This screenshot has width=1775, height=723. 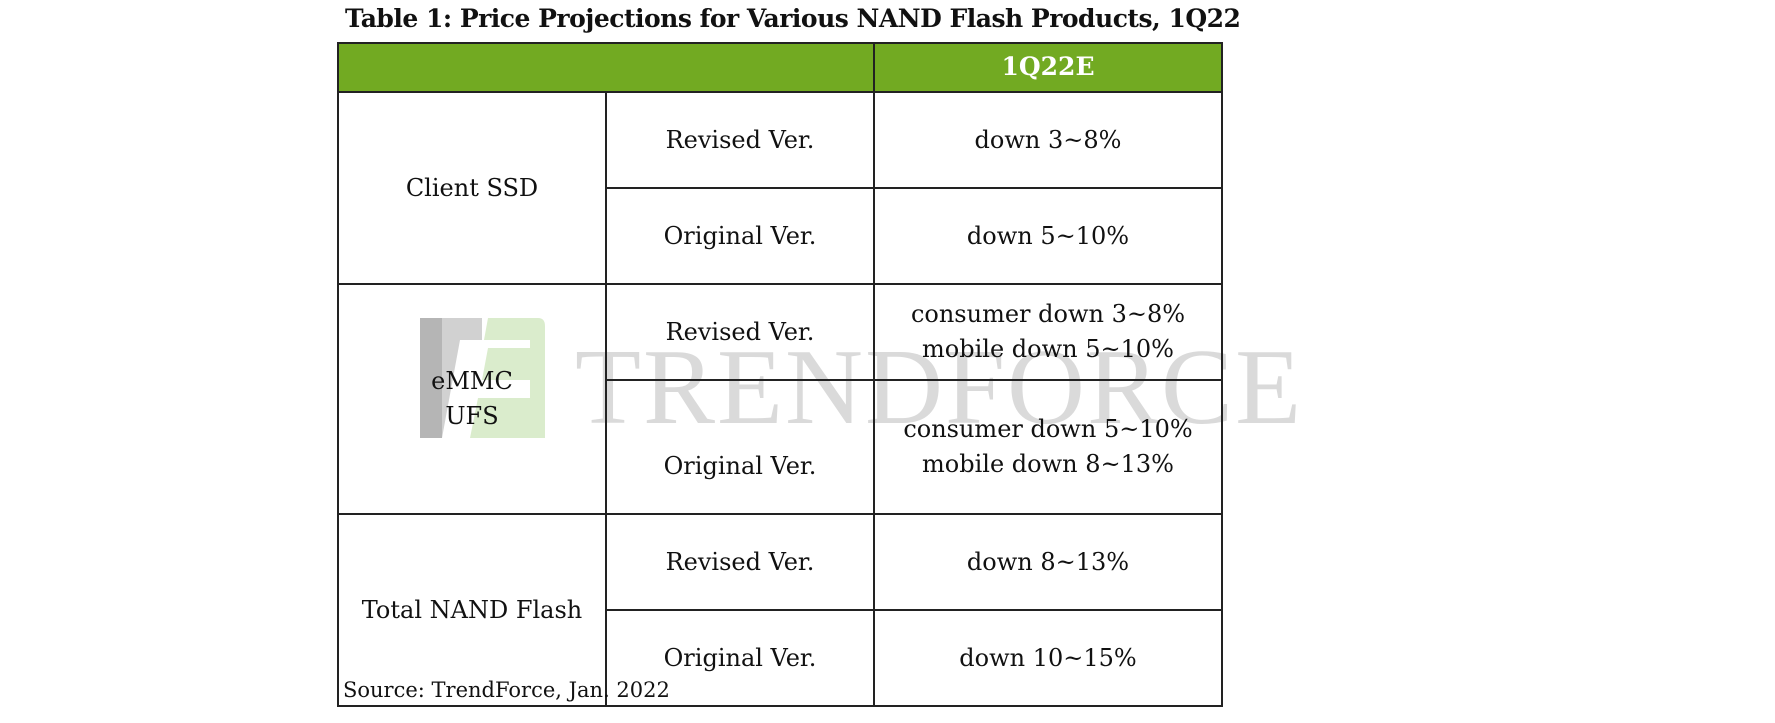 I want to click on projection-cell: down 3~8%, so click(x=1048, y=140).